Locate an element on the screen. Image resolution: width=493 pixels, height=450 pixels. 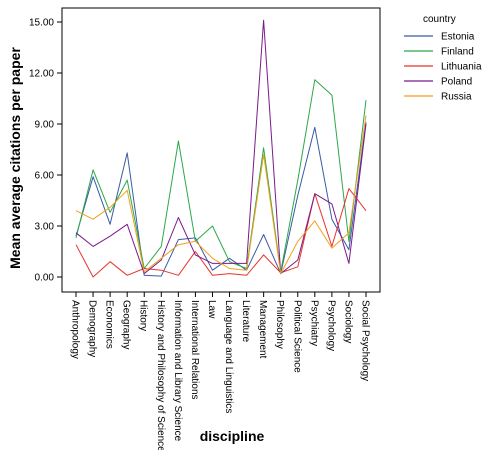
y-tick-label: 6.00 is located at coordinates (45, 176).